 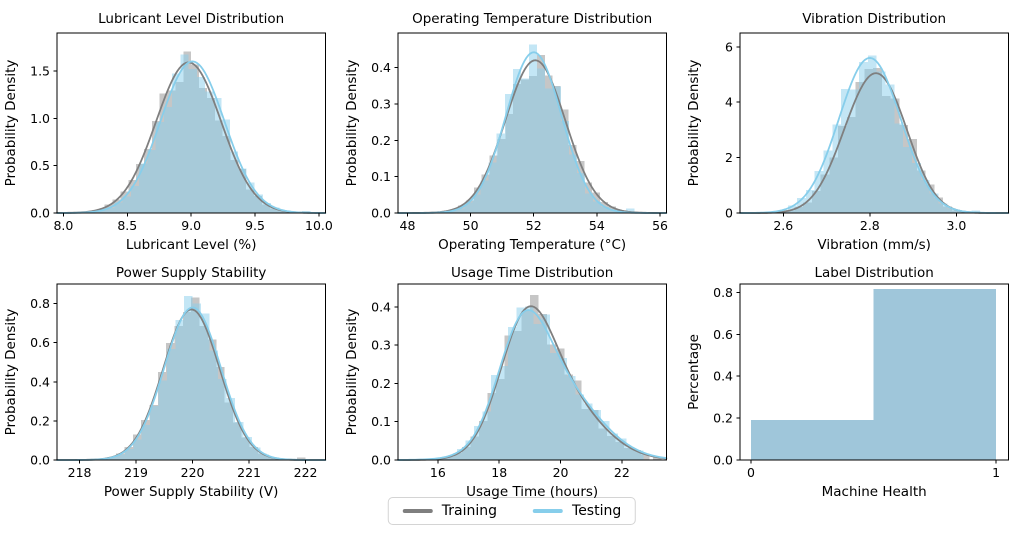 I want to click on x-tick-label: 8.0, so click(x=63, y=225).